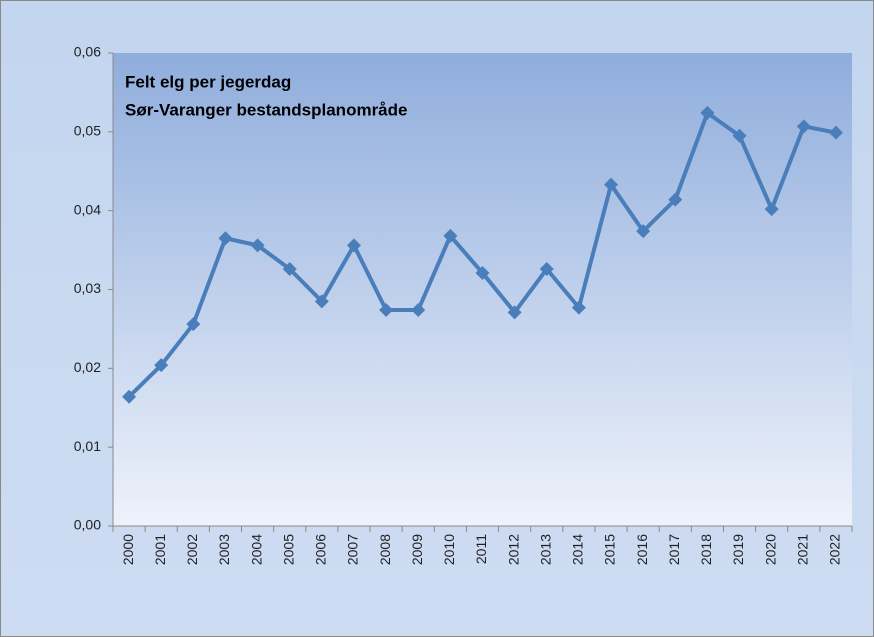  Describe the element at coordinates (87, 131) in the screenshot. I see `y-tick-label: 0,05` at that location.